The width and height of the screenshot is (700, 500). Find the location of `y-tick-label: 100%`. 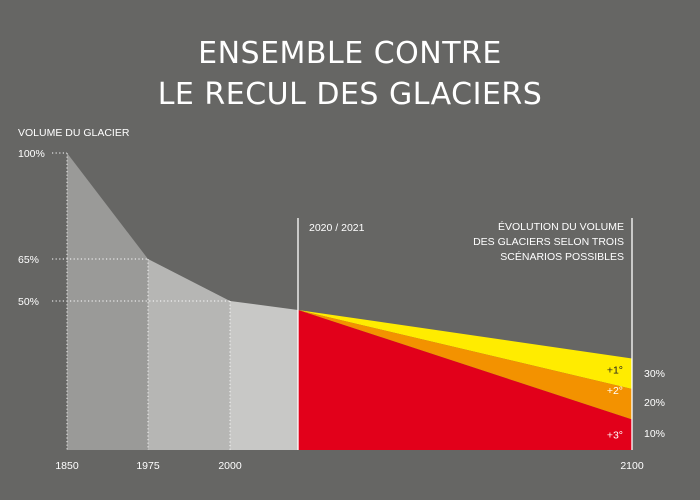

y-tick-label: 100% is located at coordinates (31, 154).